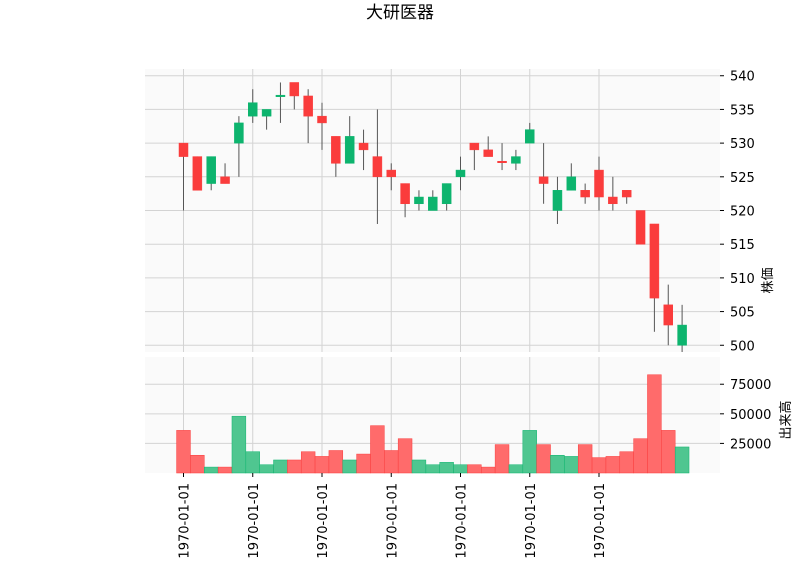 This screenshot has width=800, height=575. Describe the element at coordinates (742, 144) in the screenshot. I see `price-tick-label: 530` at that location.